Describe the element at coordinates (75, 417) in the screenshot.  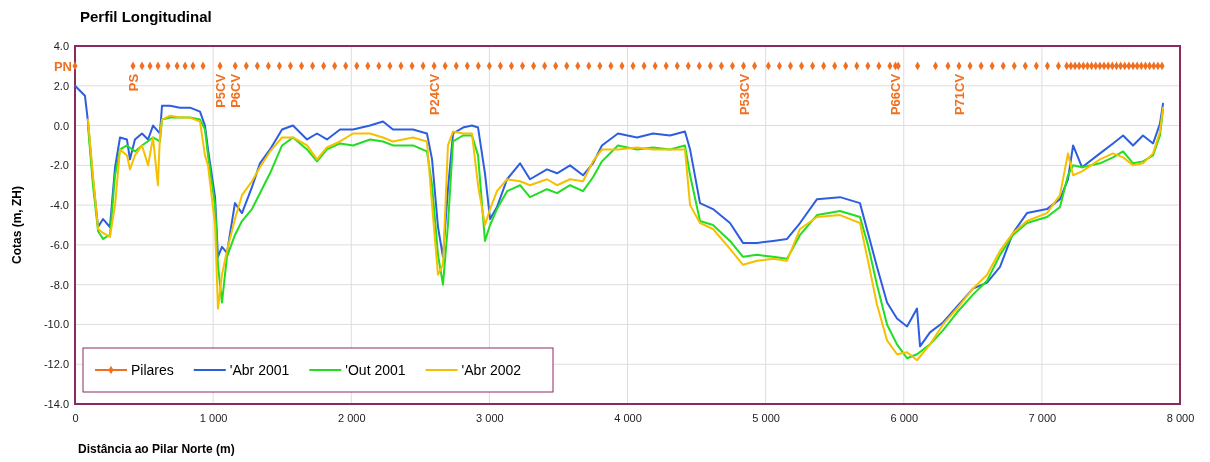
I see `x-tick-label: 0` at that location.